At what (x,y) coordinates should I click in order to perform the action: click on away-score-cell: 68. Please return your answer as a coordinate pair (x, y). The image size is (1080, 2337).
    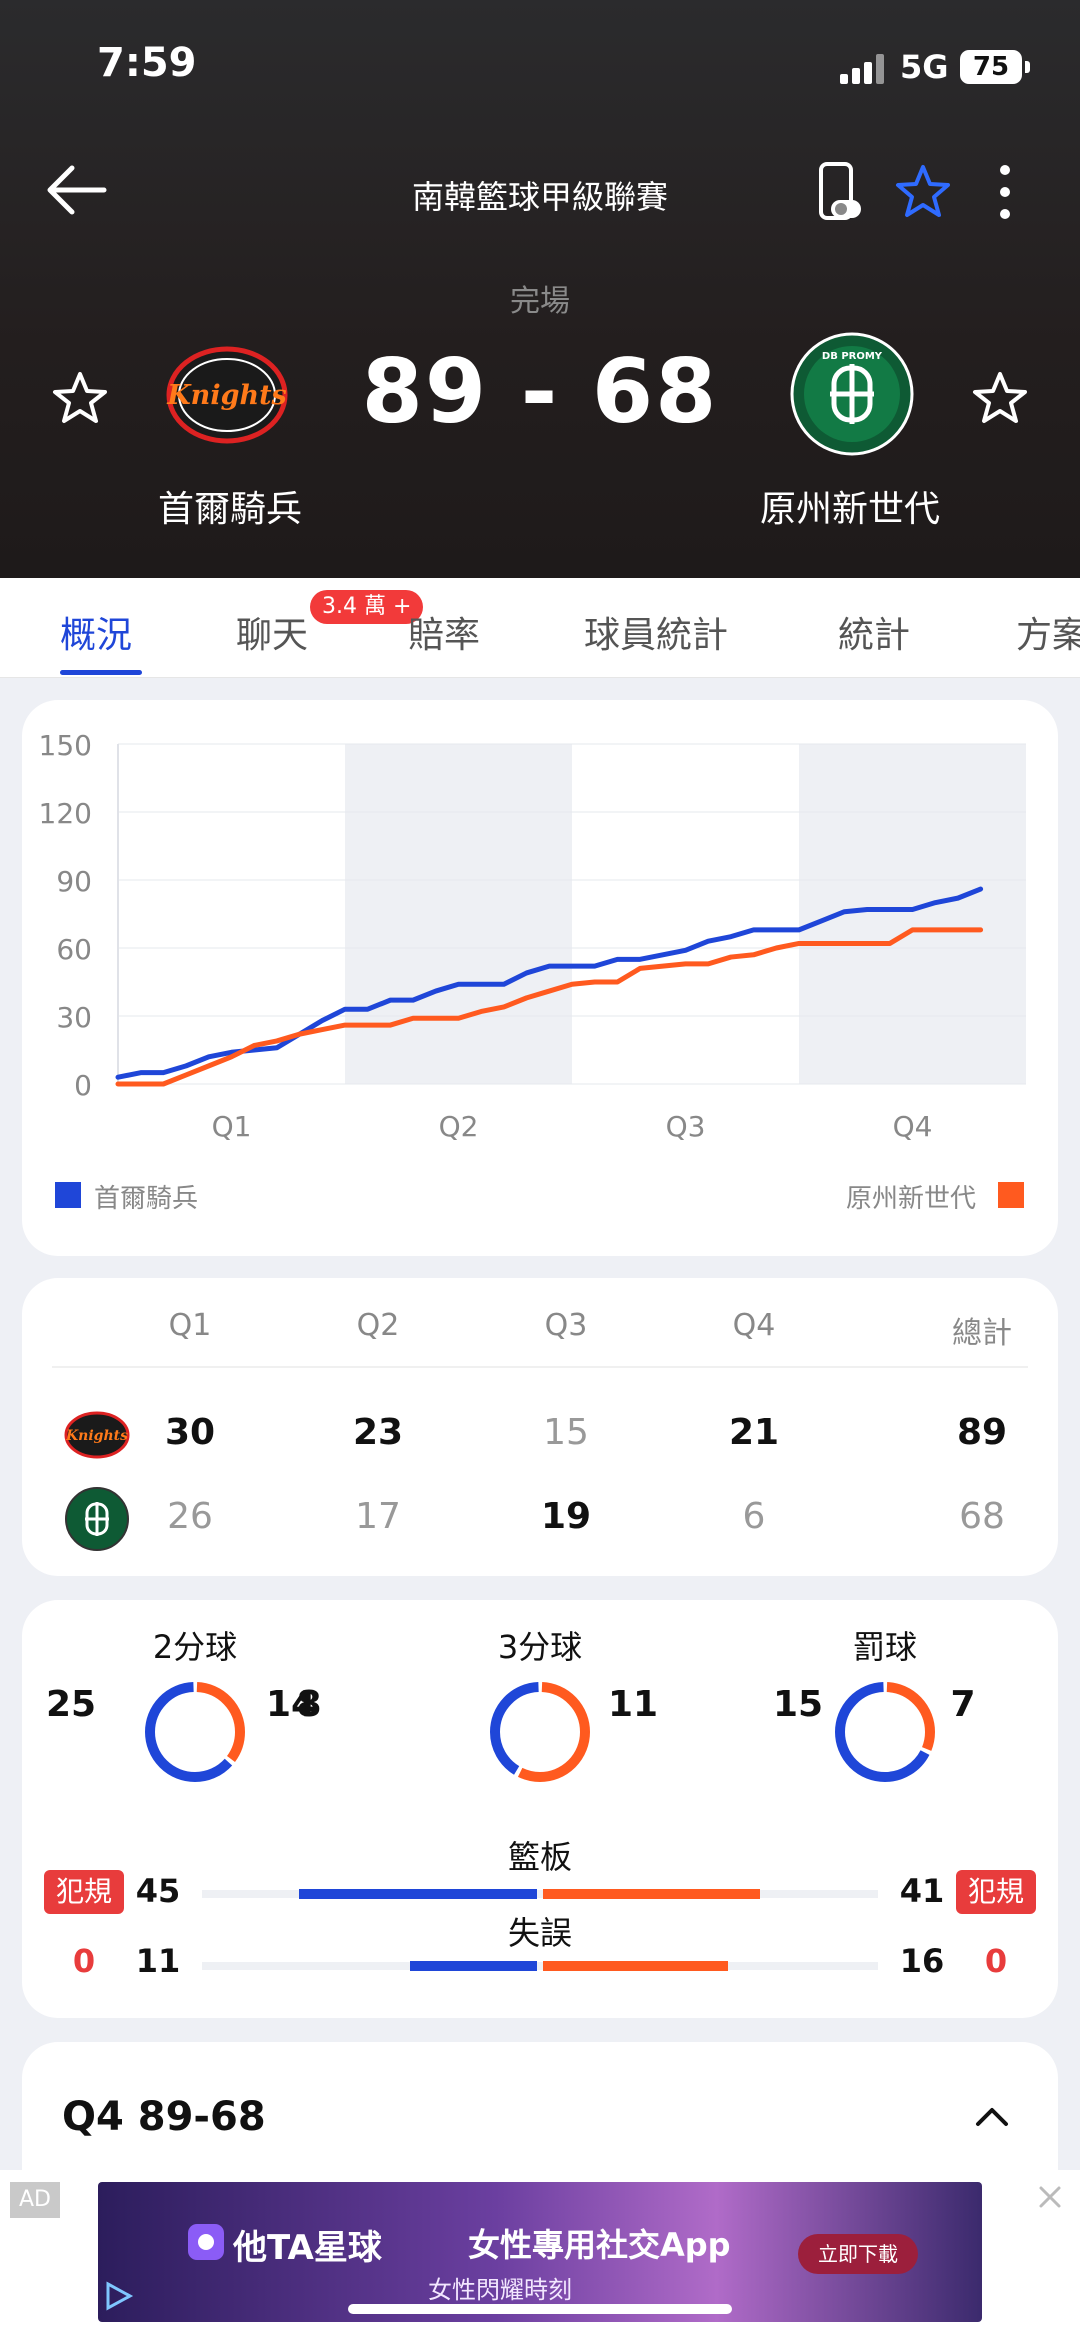
    Looking at the image, I should click on (982, 1516).